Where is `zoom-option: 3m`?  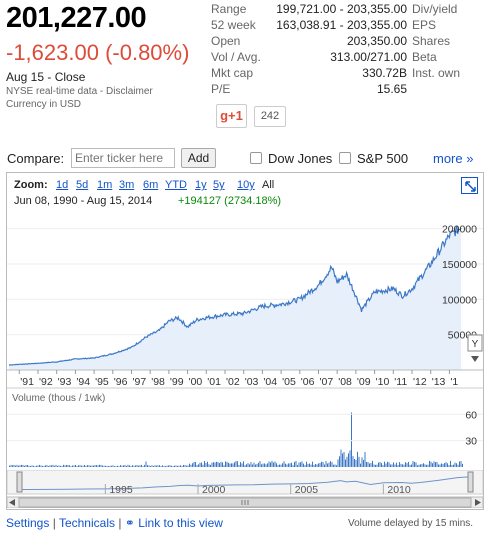 zoom-option: 3m is located at coordinates (127, 185).